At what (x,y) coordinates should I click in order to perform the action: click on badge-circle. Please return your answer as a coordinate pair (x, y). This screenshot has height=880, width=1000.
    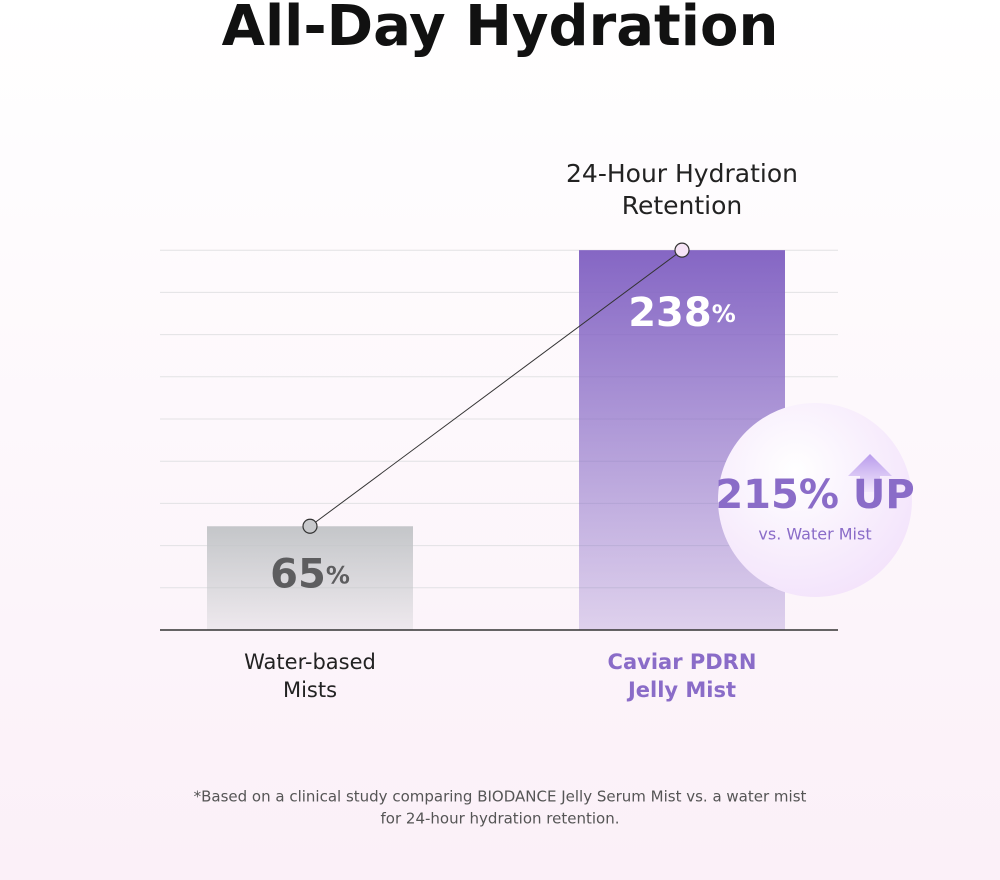
    Looking at the image, I should click on (815, 500).